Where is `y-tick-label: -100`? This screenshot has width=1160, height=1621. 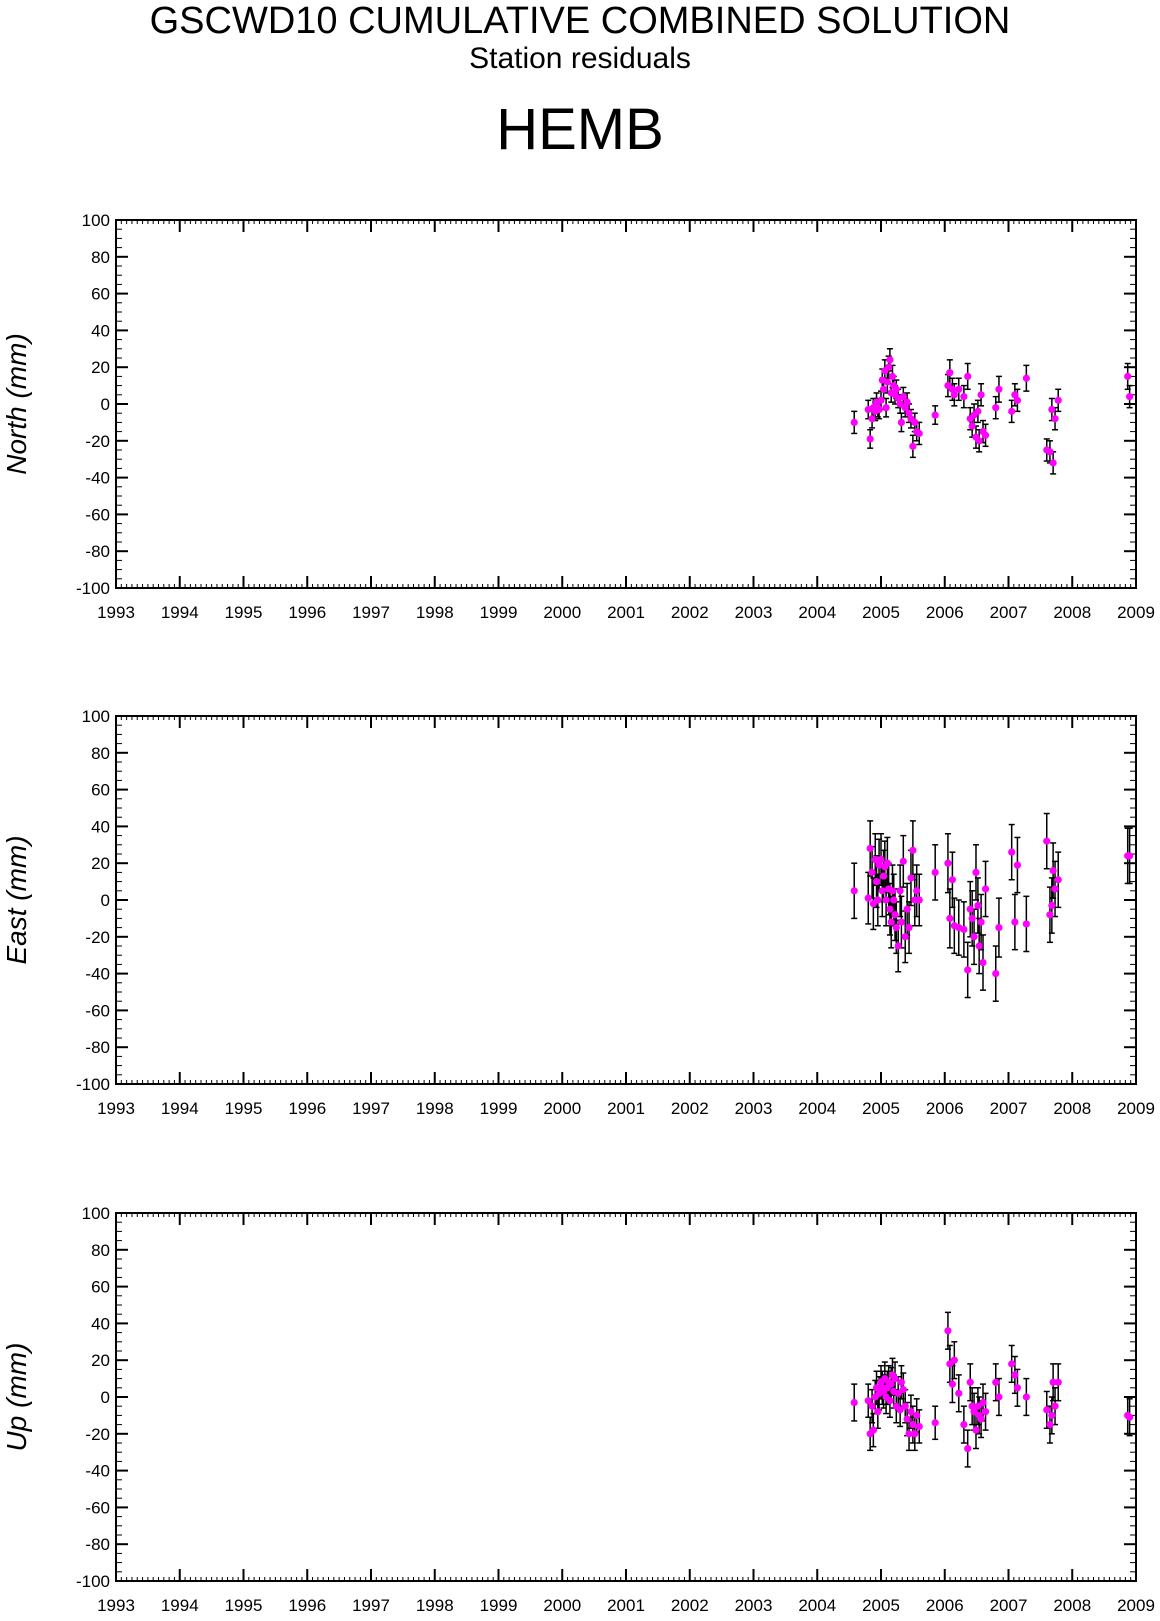
y-tick-label: -100 is located at coordinates (93, 1581).